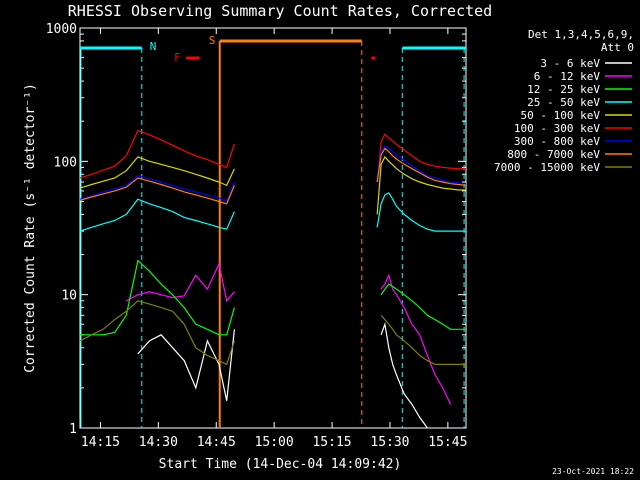 This screenshot has height=480, width=640. Describe the element at coordinates (570, 63) in the screenshot. I see `legend-entry: 3 - 6 keV` at that location.